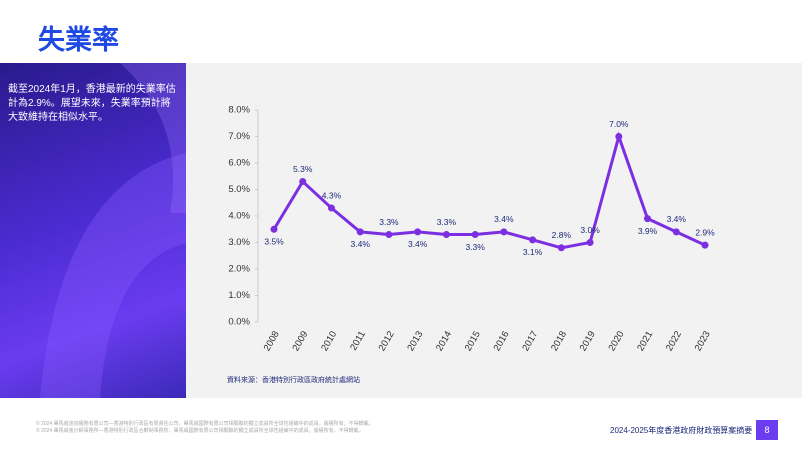 The width and height of the screenshot is (802, 451). I want to click on y-tick-label: 2.0%, so click(239, 269).